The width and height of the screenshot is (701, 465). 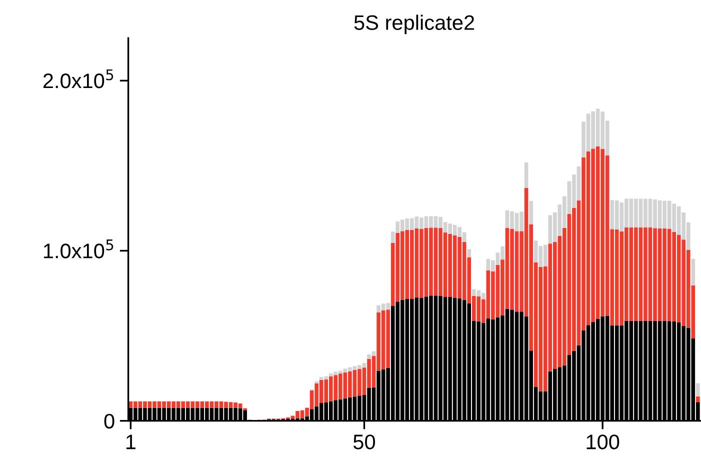 What do you see at coordinates (364, 442) in the screenshot?
I see `x-tick-label: 50` at bounding box center [364, 442].